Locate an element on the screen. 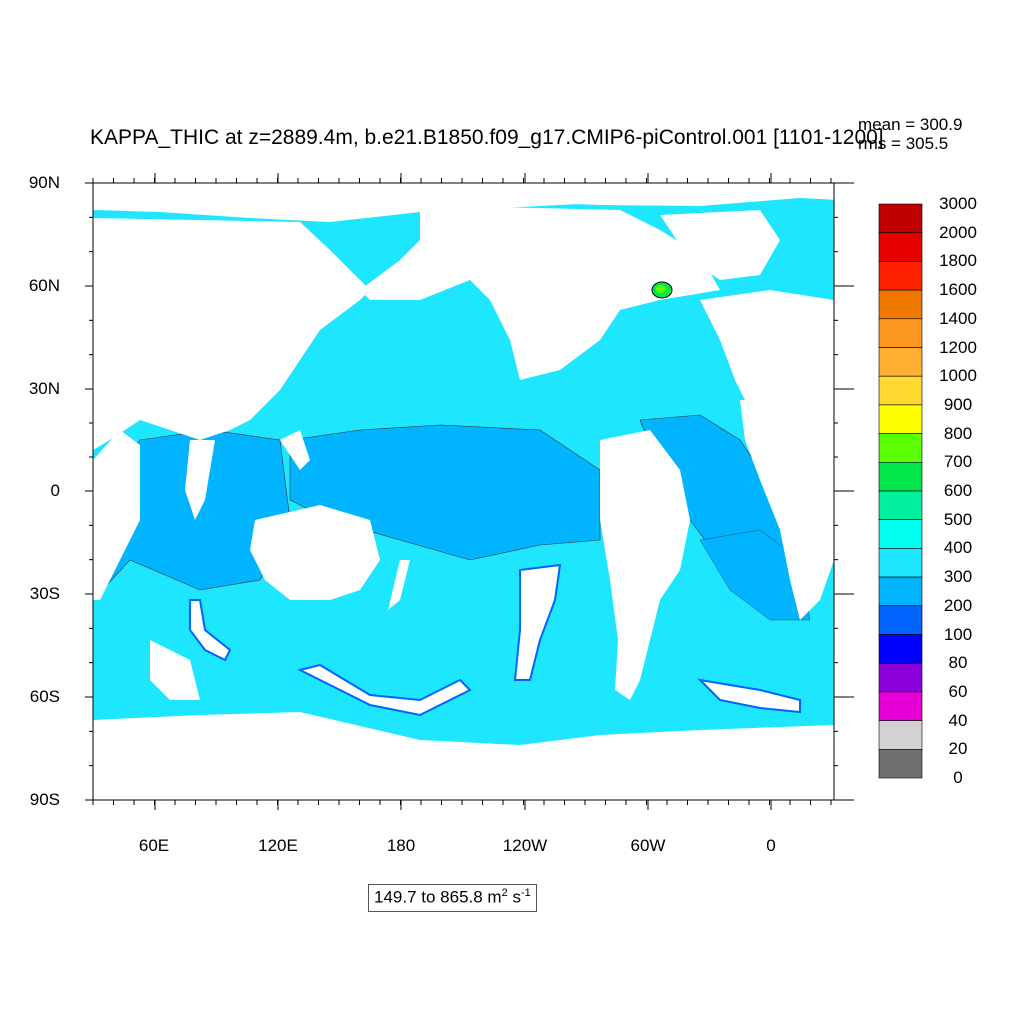  land-africa is located at coordinates (787, 510).